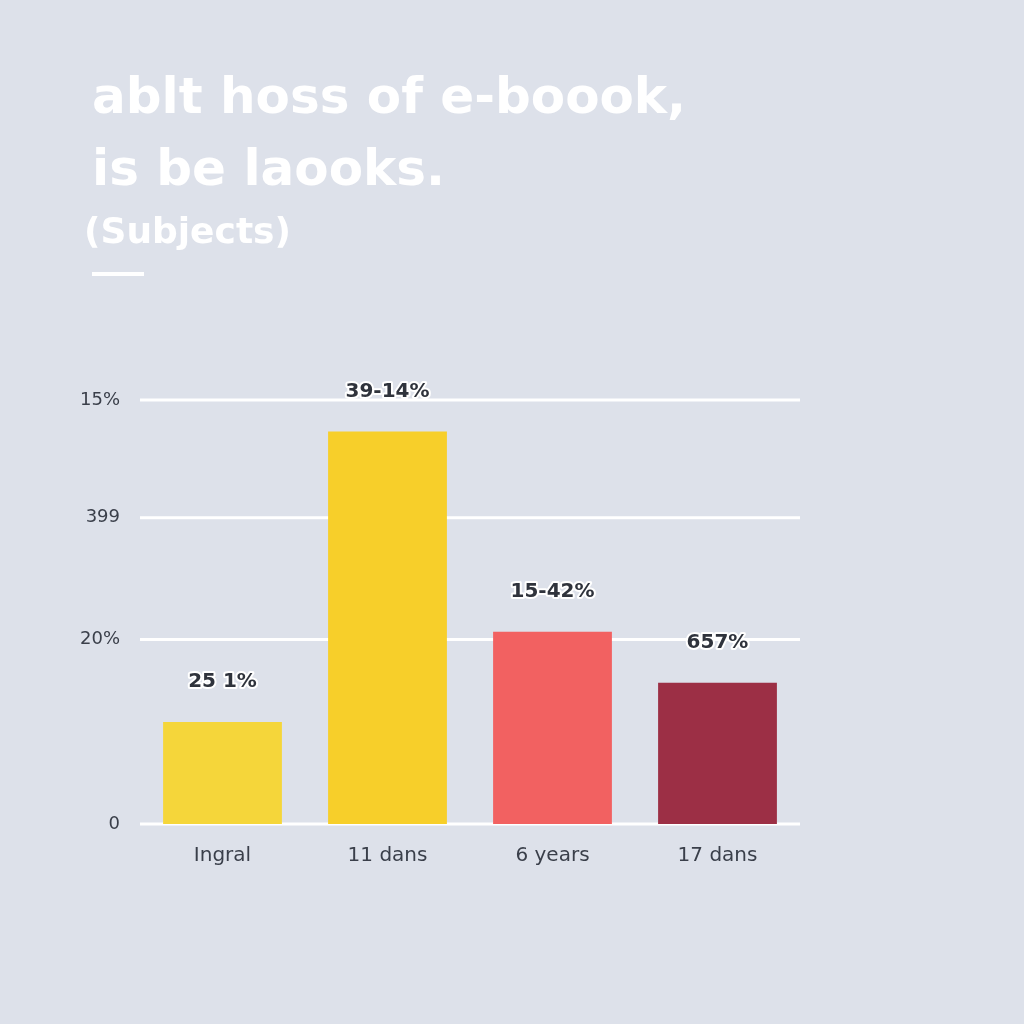 The height and width of the screenshot is (1024, 1024). Describe the element at coordinates (387, 389) in the screenshot. I see `annotation: 39-14%` at that location.